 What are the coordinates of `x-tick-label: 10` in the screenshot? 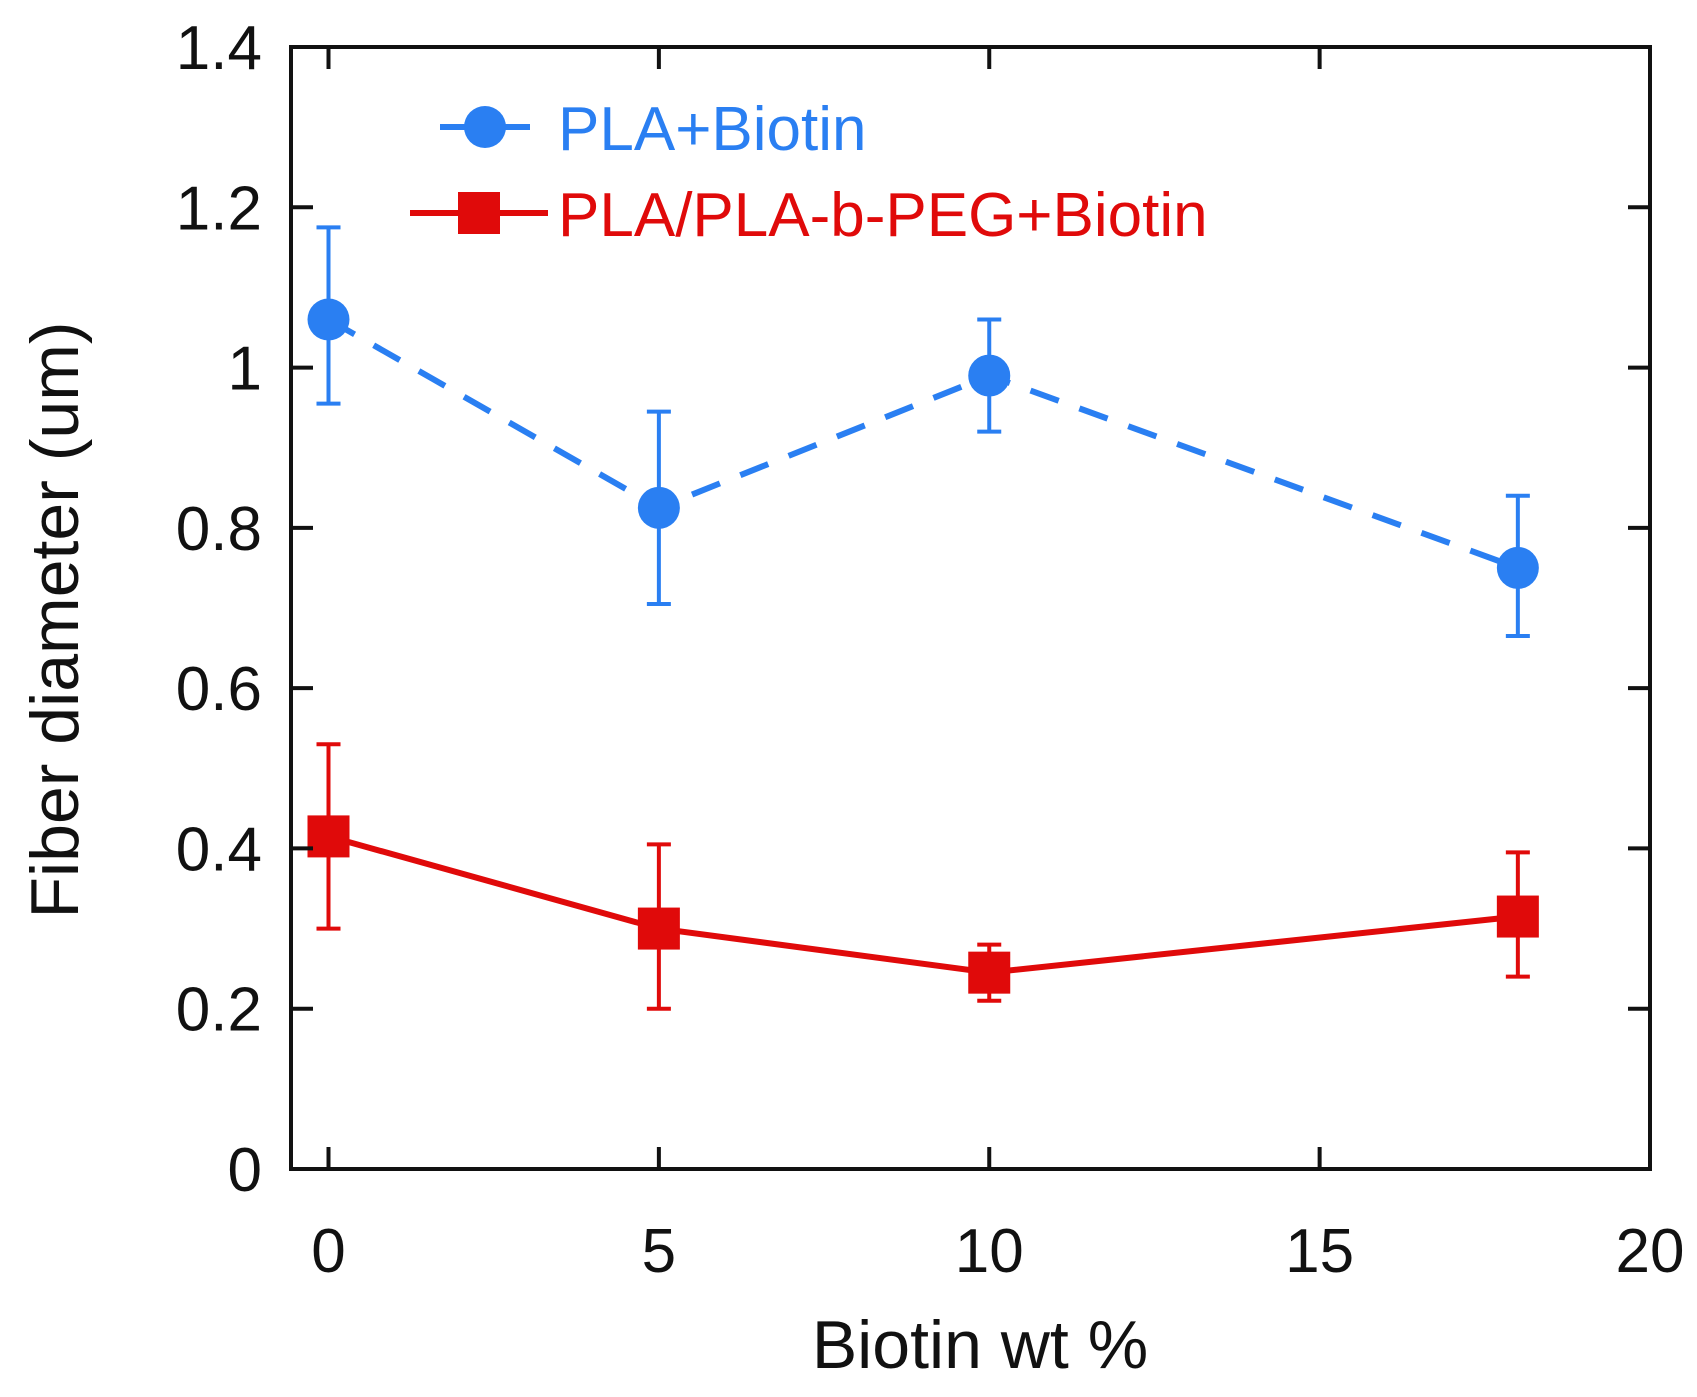 It's located at (989, 1251).